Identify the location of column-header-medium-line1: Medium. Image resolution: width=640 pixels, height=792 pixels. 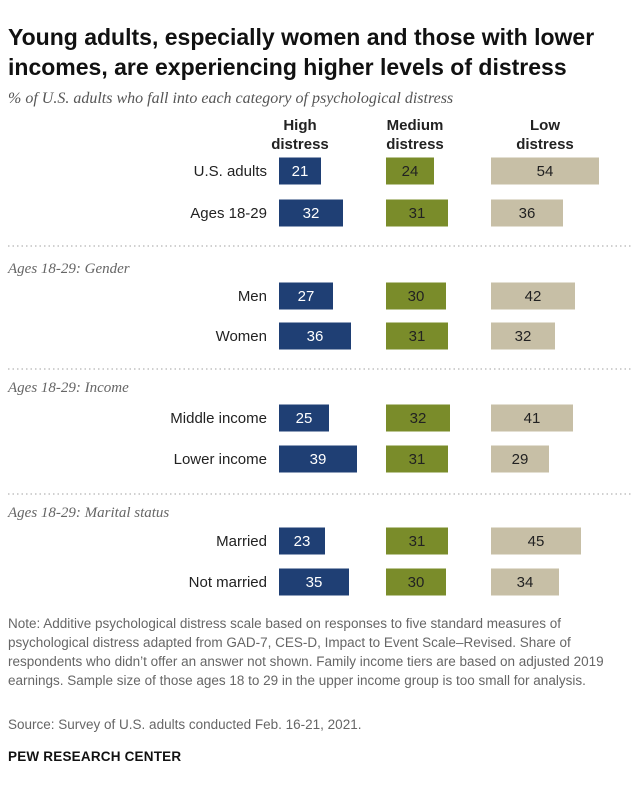
(415, 125).